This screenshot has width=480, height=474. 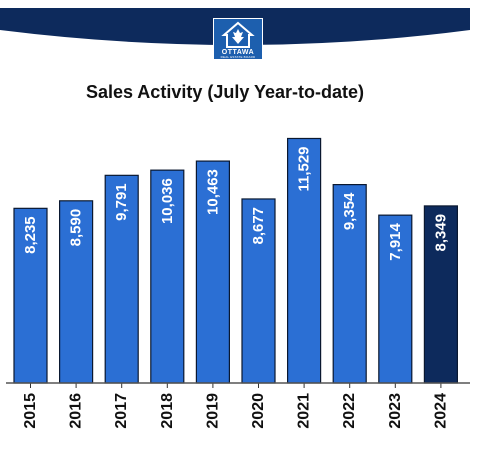 What do you see at coordinates (121, 279) in the screenshot?
I see `bar-2017` at bounding box center [121, 279].